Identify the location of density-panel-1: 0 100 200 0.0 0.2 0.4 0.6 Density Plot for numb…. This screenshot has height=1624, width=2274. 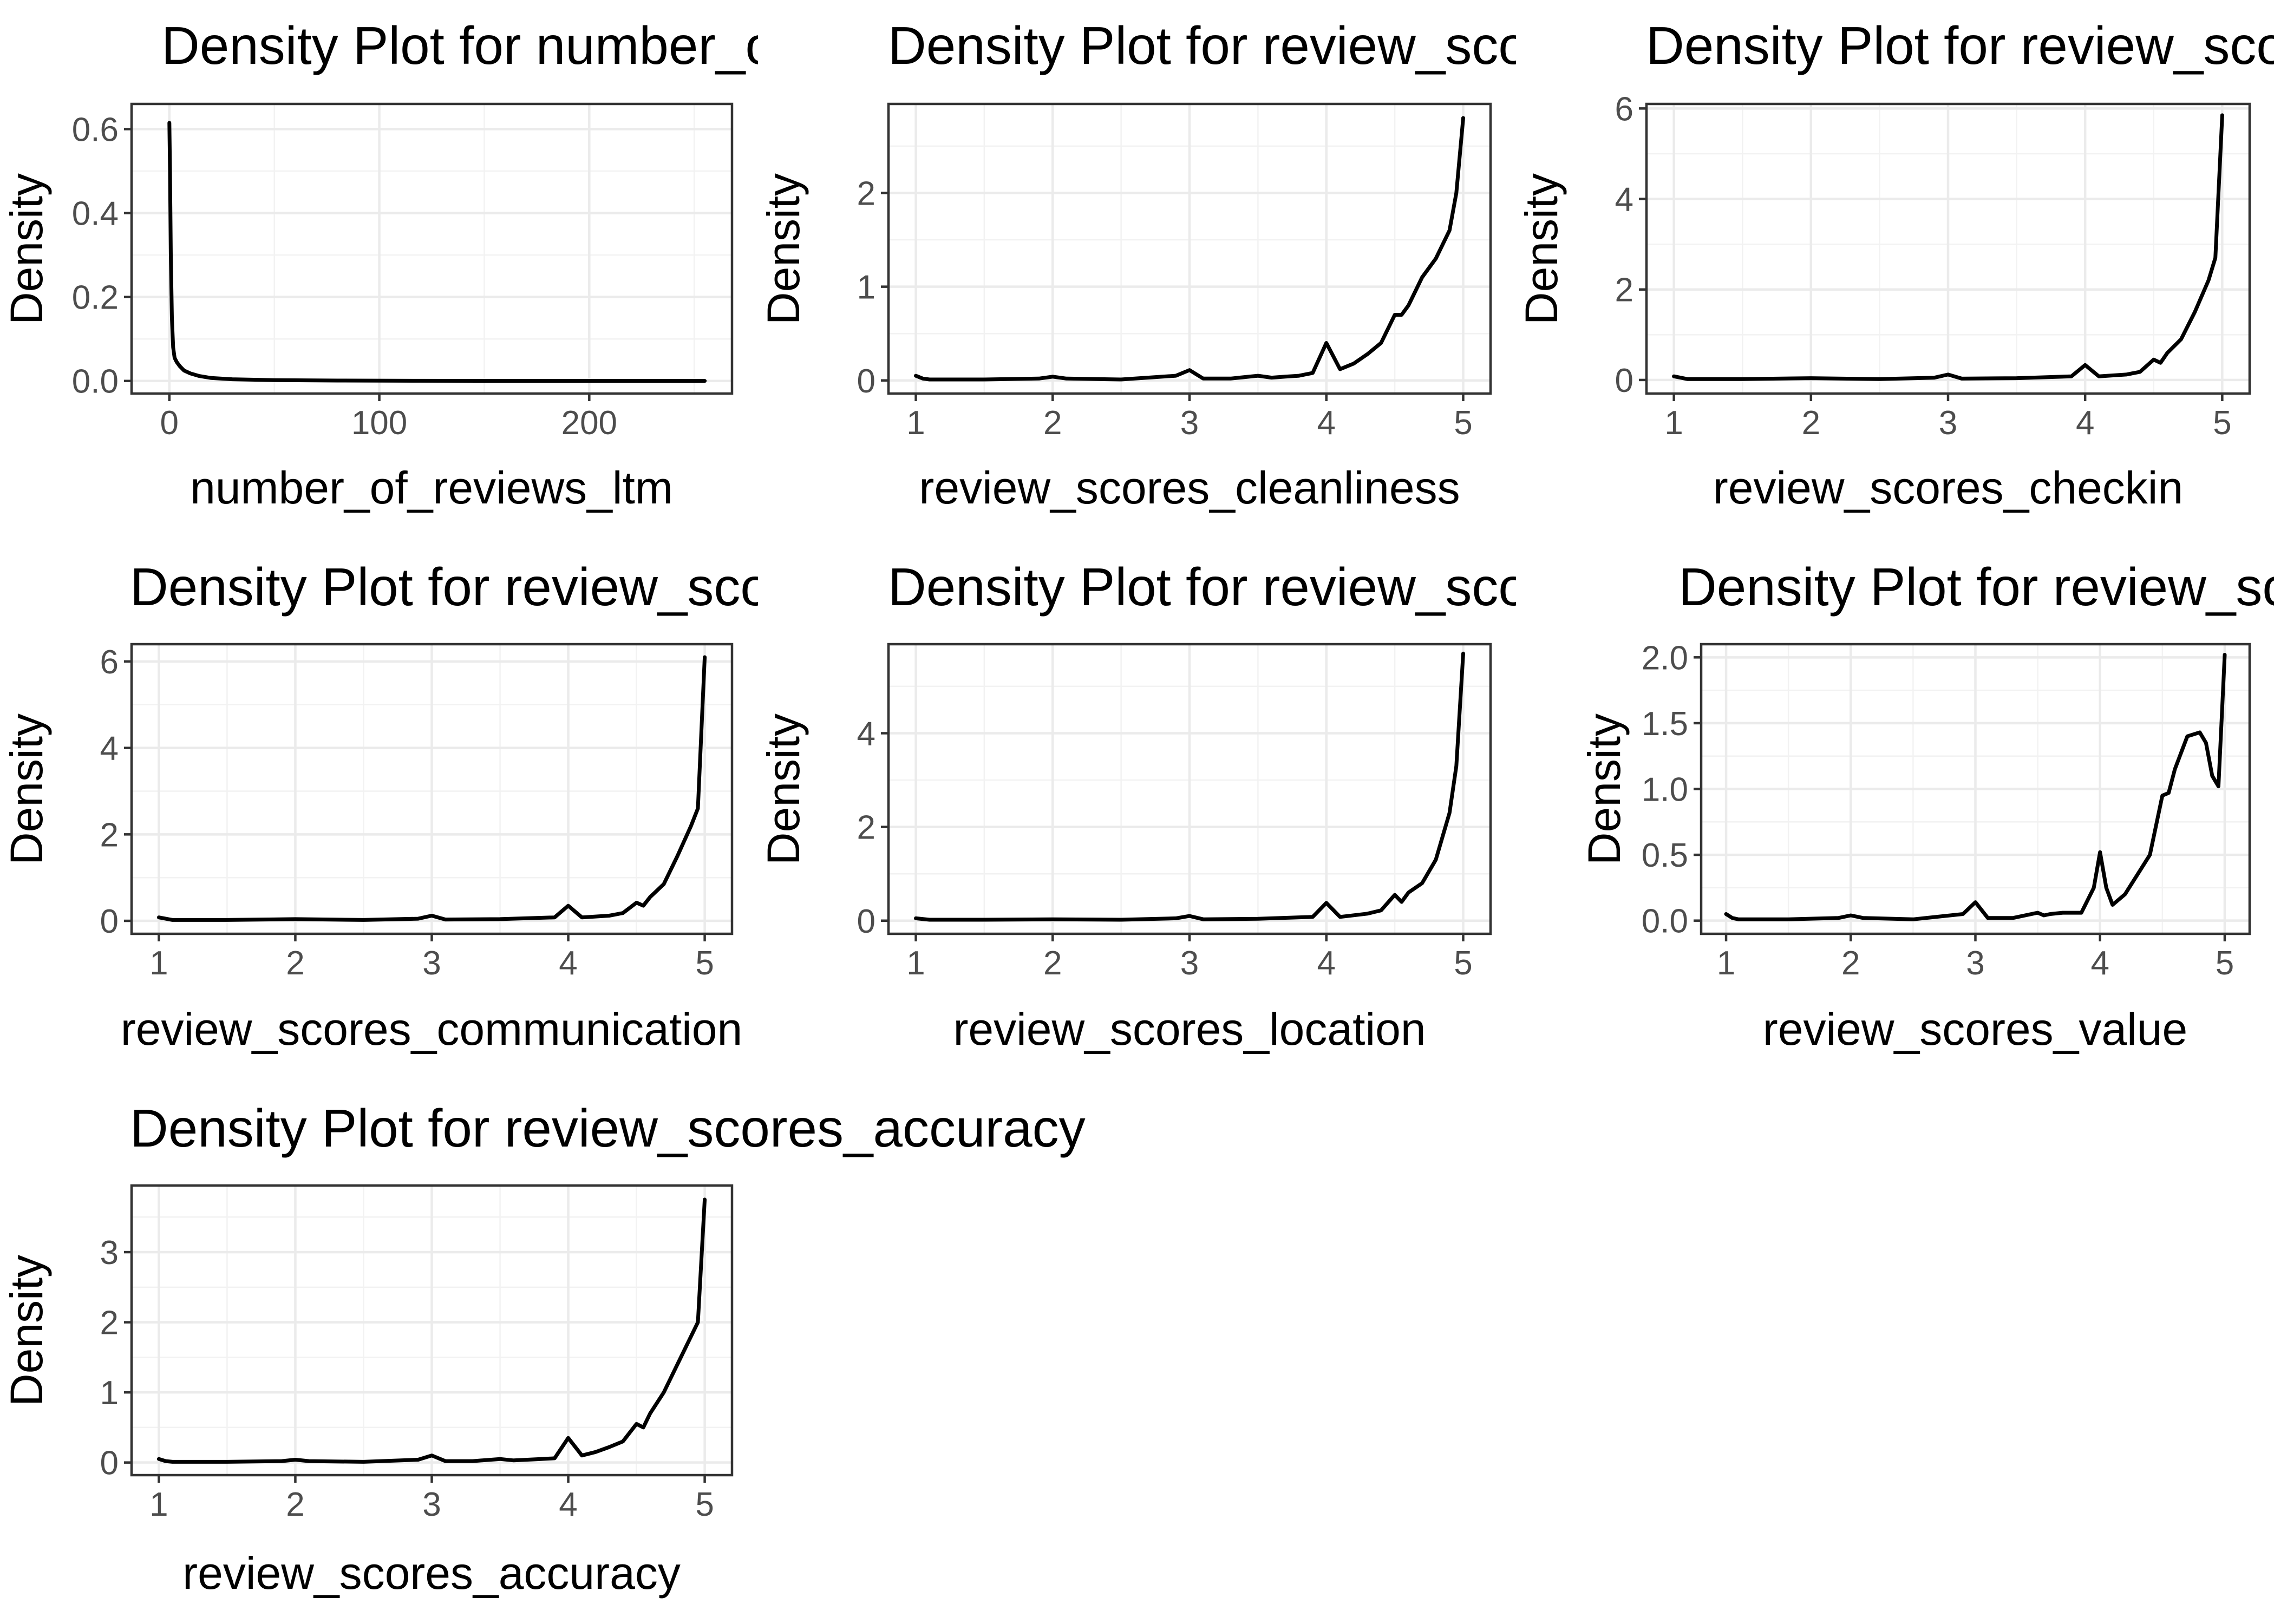
(550, 264).